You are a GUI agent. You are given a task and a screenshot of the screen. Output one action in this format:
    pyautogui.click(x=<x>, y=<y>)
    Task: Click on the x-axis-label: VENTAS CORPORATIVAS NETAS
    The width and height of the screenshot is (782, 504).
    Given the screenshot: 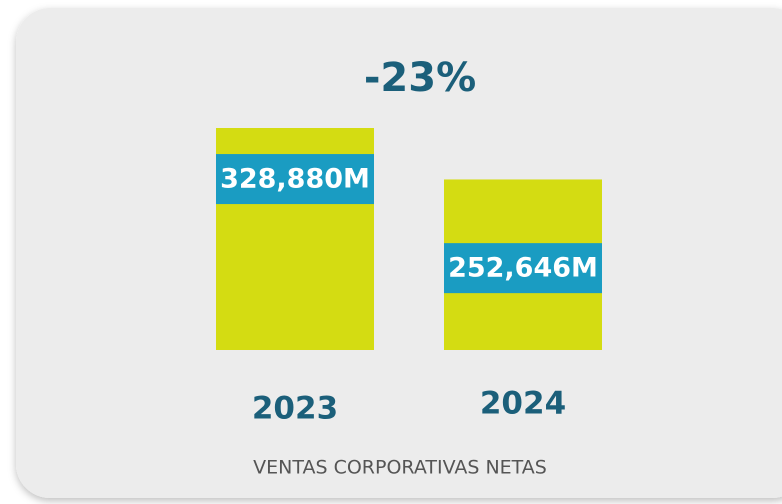 What is the action you would take?
    pyautogui.click(x=400, y=468)
    